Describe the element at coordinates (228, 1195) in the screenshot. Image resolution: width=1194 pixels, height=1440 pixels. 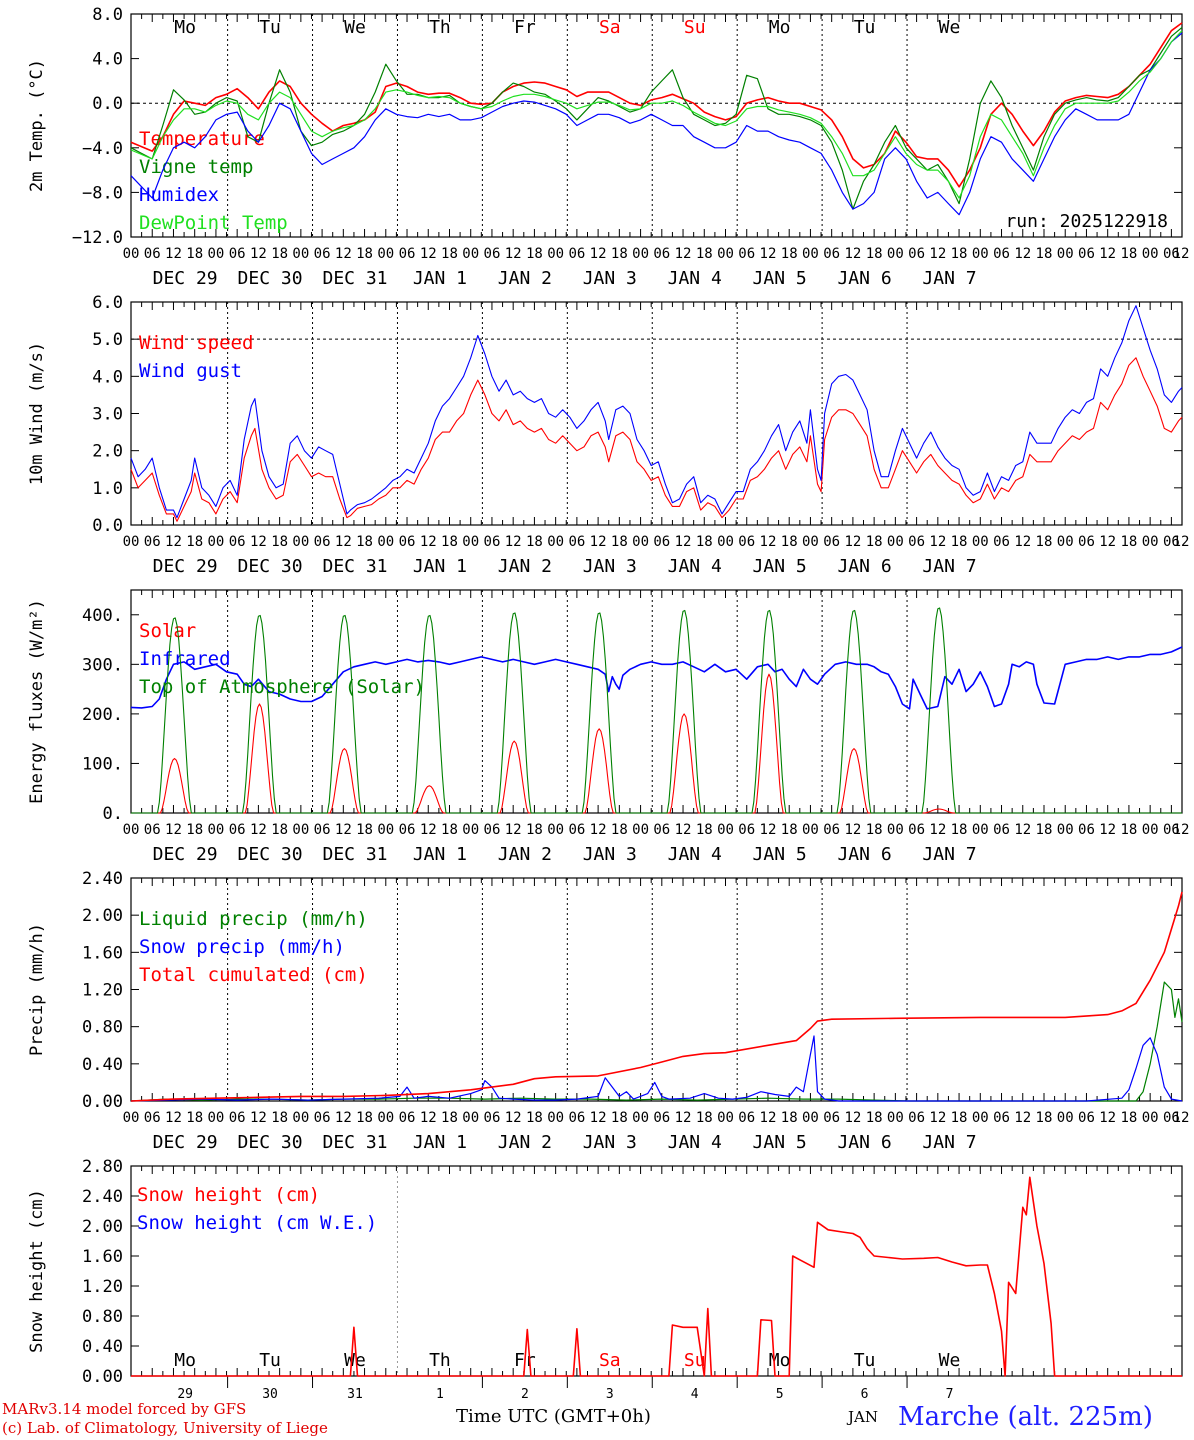
I see `legend-entry: Snow height (cm)` at that location.